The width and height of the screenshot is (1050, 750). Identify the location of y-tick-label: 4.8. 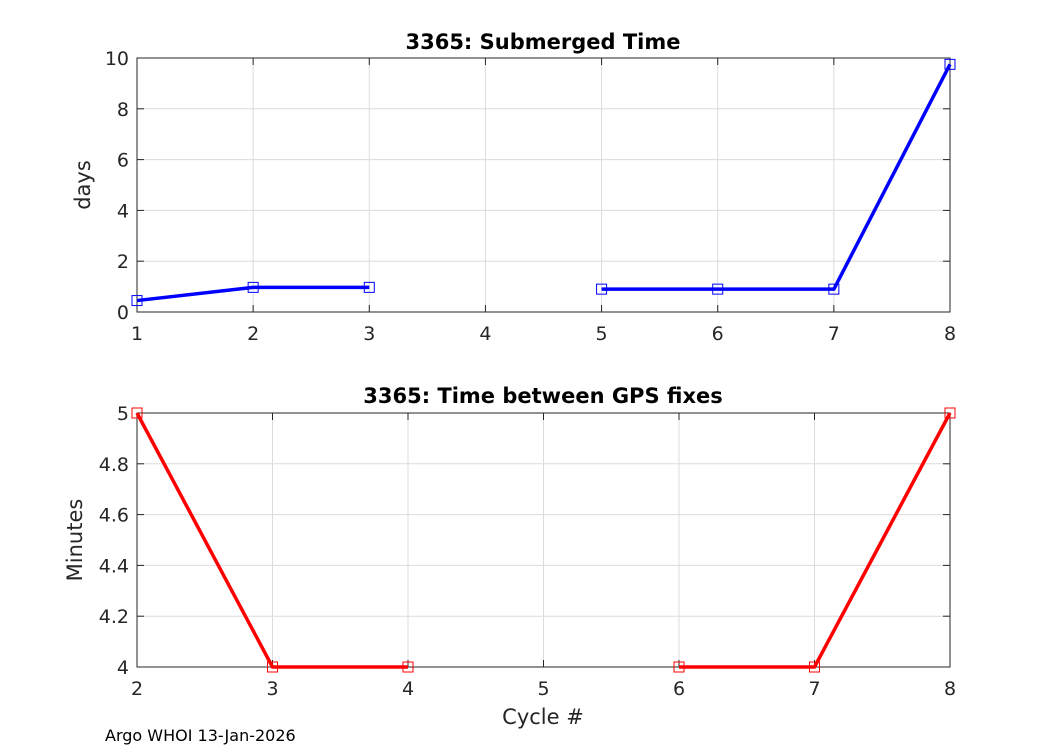
(114, 465).